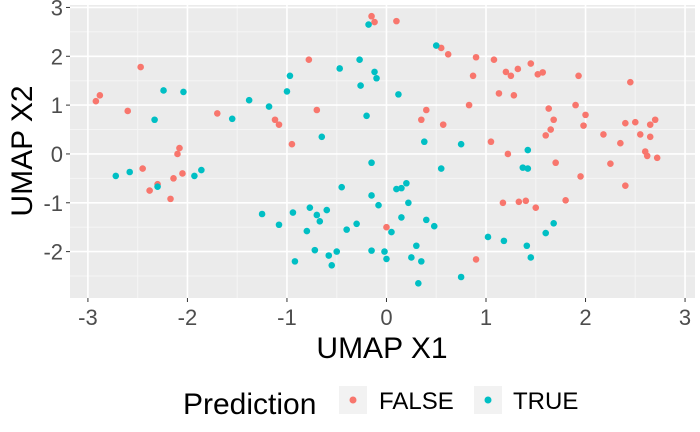  I want to click on y-tick-label: -2, so click(53, 252).